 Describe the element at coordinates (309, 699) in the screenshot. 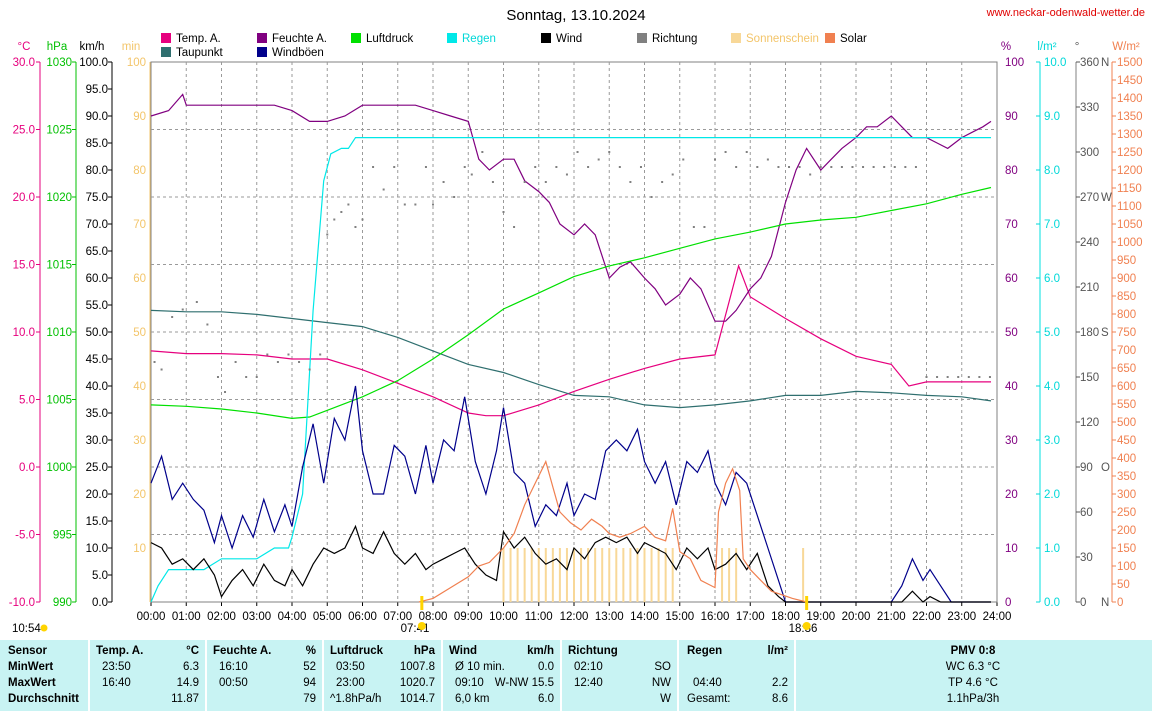

I see `stat-value: 79` at that location.